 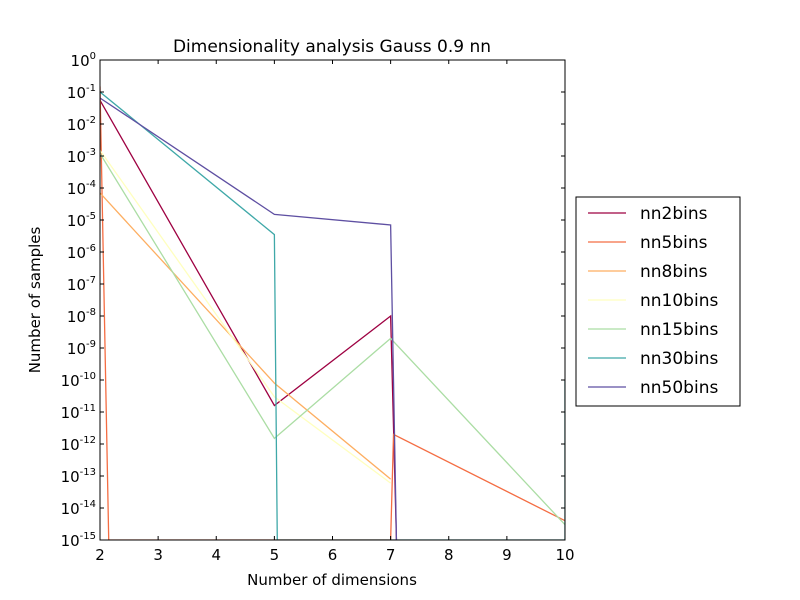 I want to click on y-tick-label: 10⁻⁹, so click(x=81, y=348).